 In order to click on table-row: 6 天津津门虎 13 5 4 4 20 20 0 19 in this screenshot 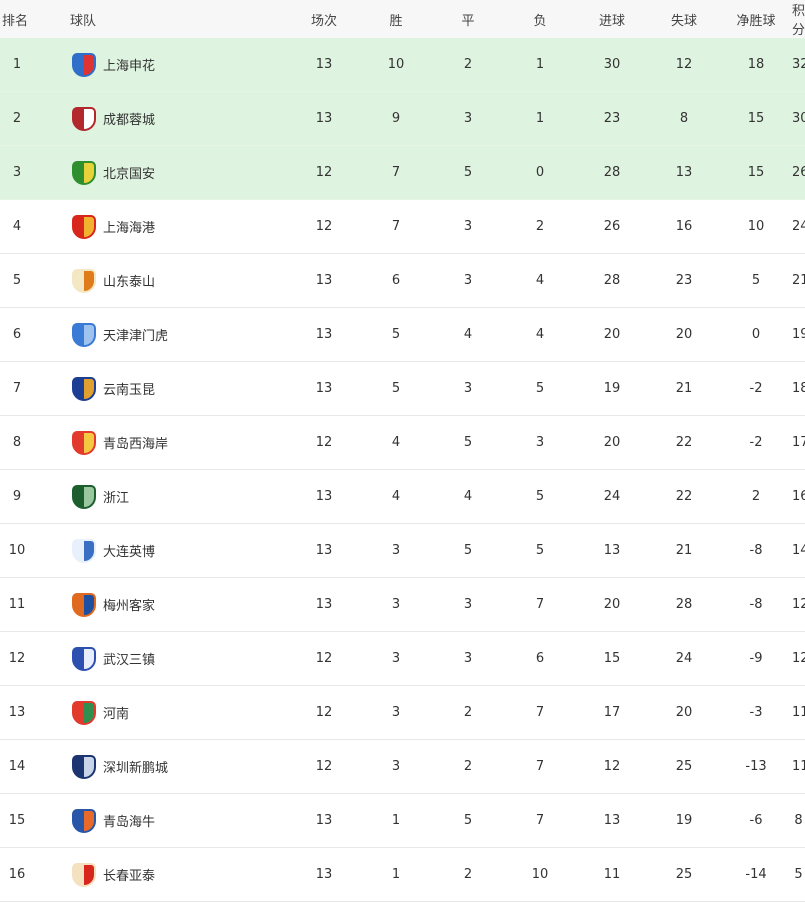, I will do `click(402, 334)`.